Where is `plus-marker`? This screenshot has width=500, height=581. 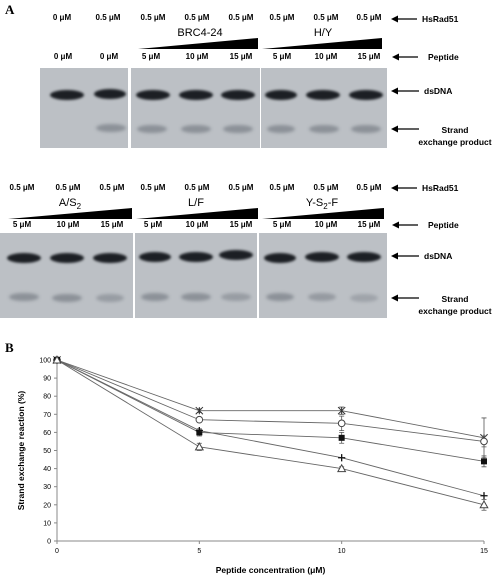
plus-marker is located at coordinates (342, 458).